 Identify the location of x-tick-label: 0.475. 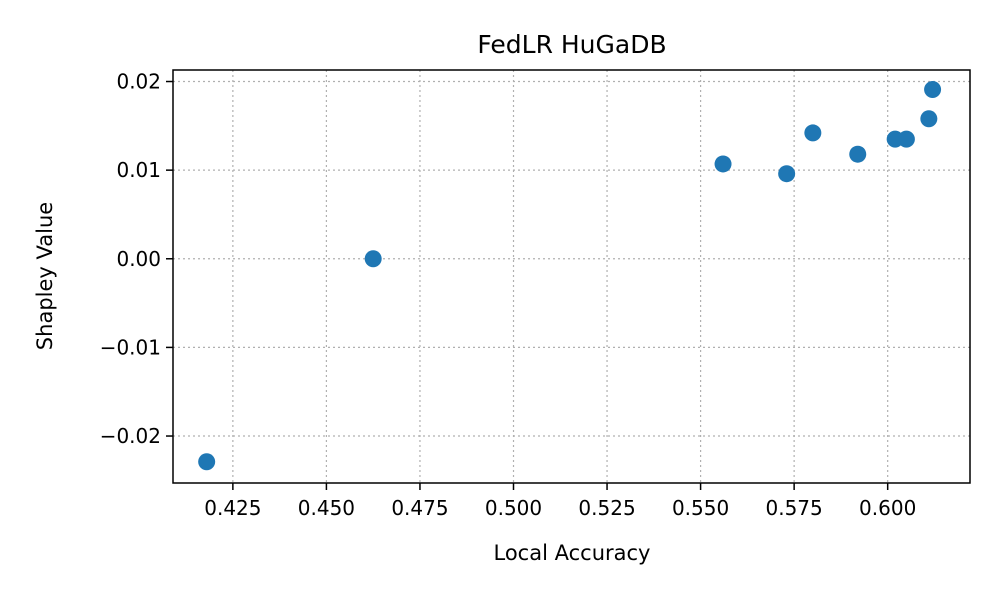
(419, 508).